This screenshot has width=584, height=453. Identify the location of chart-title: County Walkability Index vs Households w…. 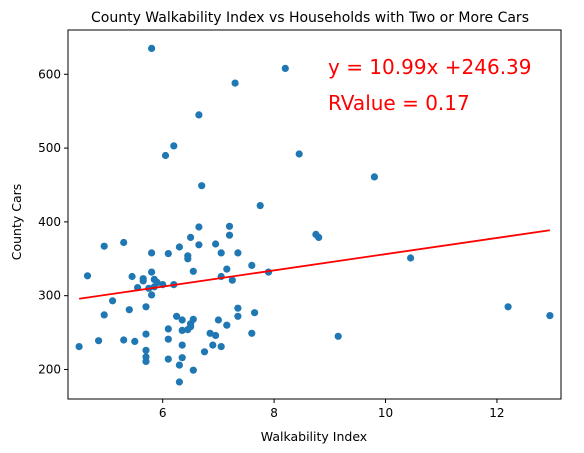
(310, 18).